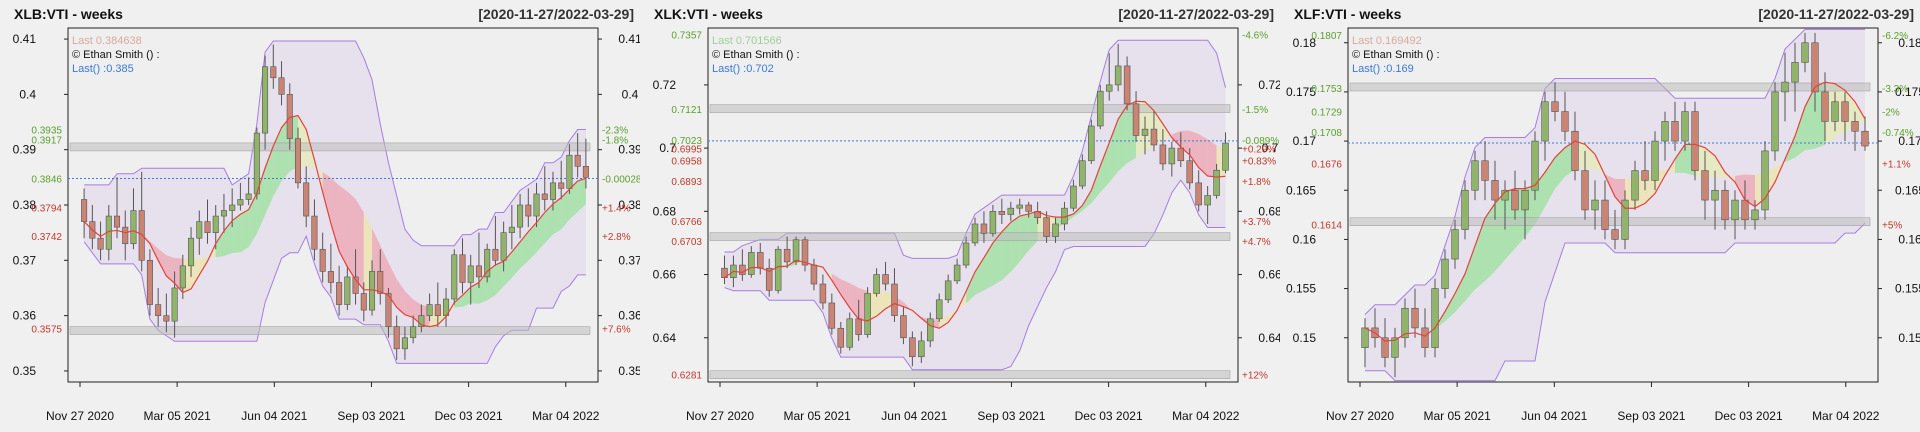 Image resolution: width=1920 pixels, height=432 pixels. I want to click on y-tick-label-left: 0.36, so click(25, 316).